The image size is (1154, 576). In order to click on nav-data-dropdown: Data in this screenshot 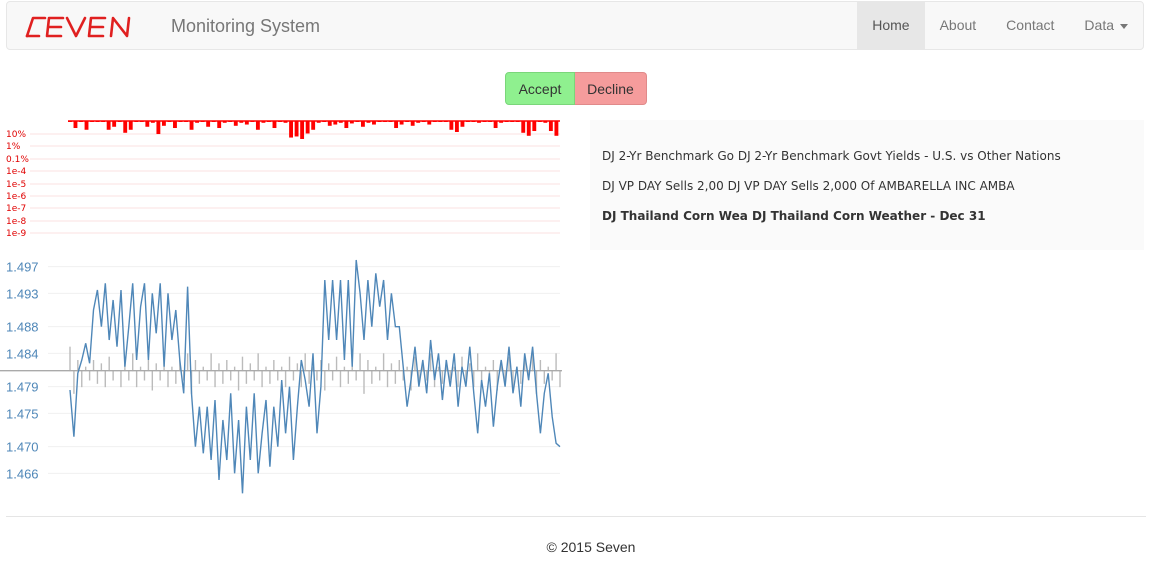, I will do `click(1106, 25)`.